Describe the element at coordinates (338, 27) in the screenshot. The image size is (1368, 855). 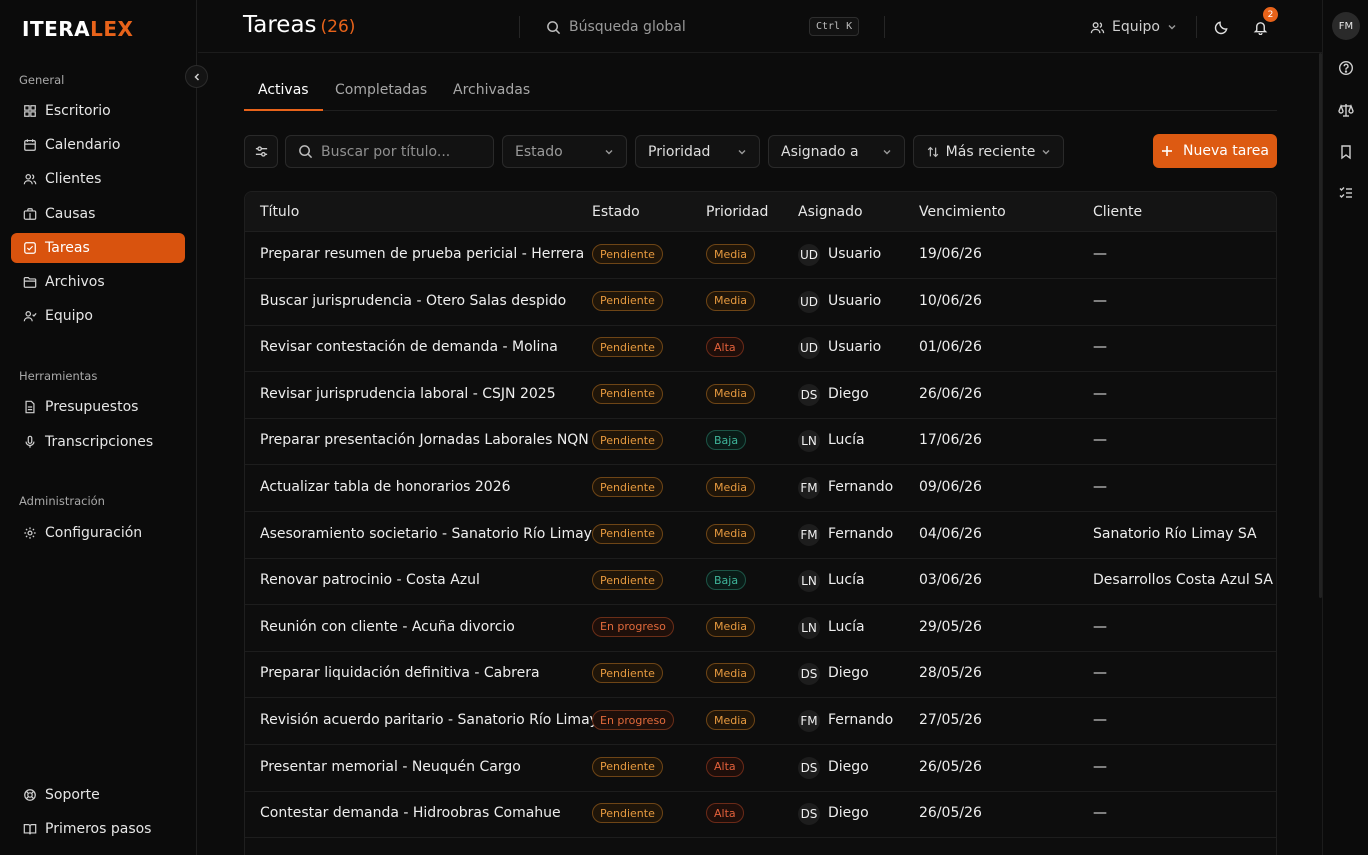
I see `task-count: (26)` at that location.